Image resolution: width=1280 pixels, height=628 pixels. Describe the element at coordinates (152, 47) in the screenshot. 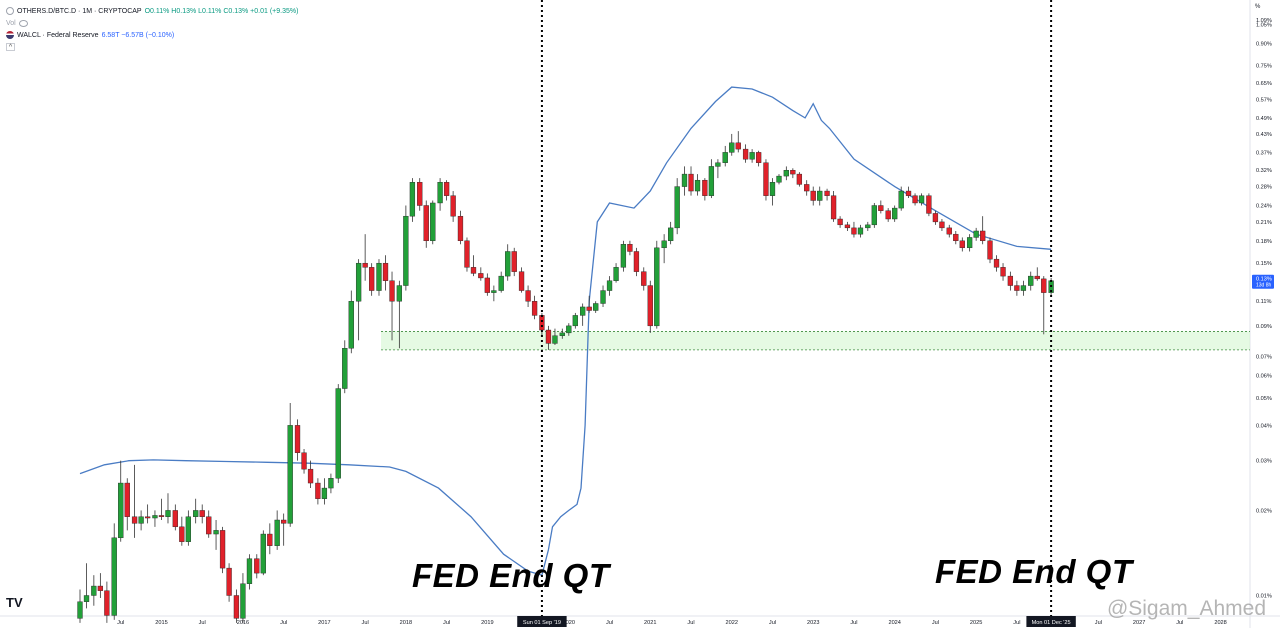

I see `legend-collapse-row: ^` at that location.